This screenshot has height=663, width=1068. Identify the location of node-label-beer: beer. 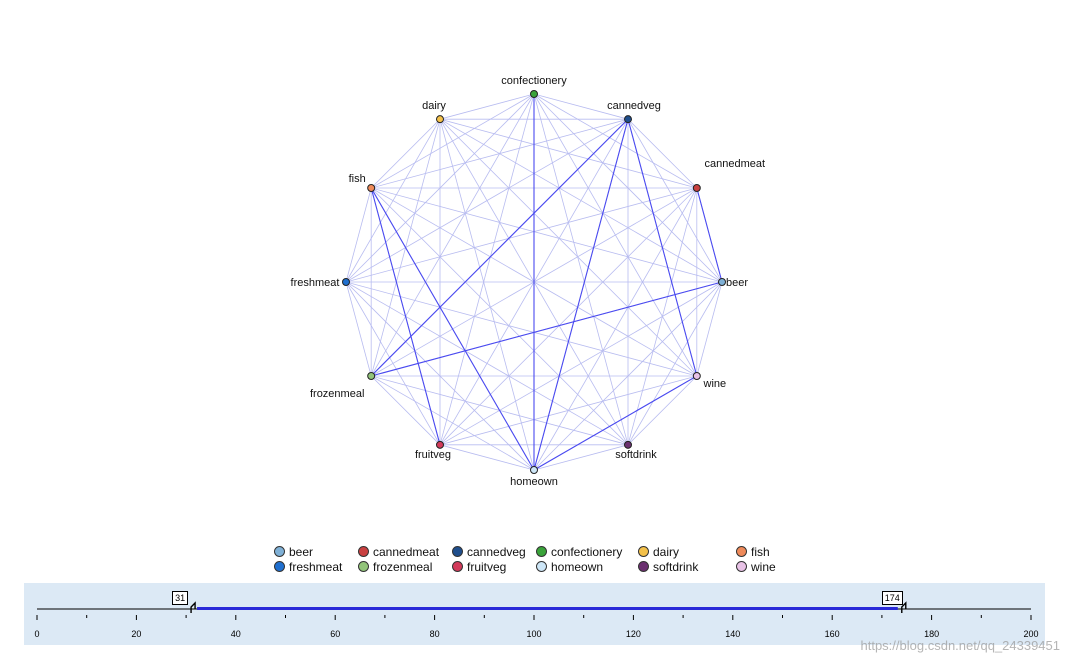
(737, 283).